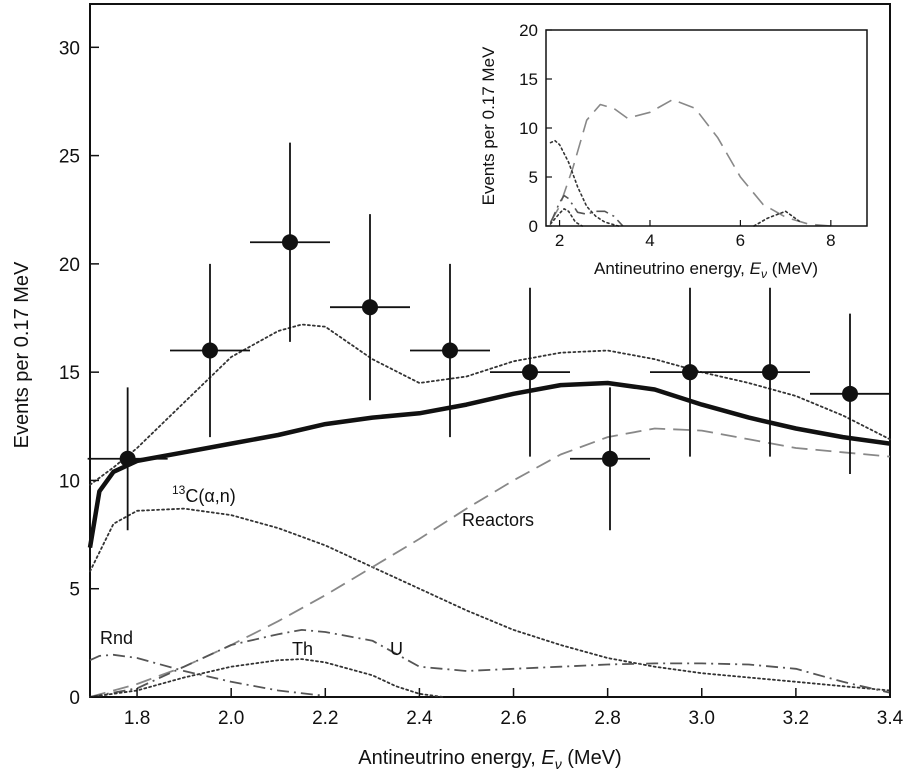  Describe the element at coordinates (231, 718) in the screenshot. I see `x-tick-label: 2.0` at that location.